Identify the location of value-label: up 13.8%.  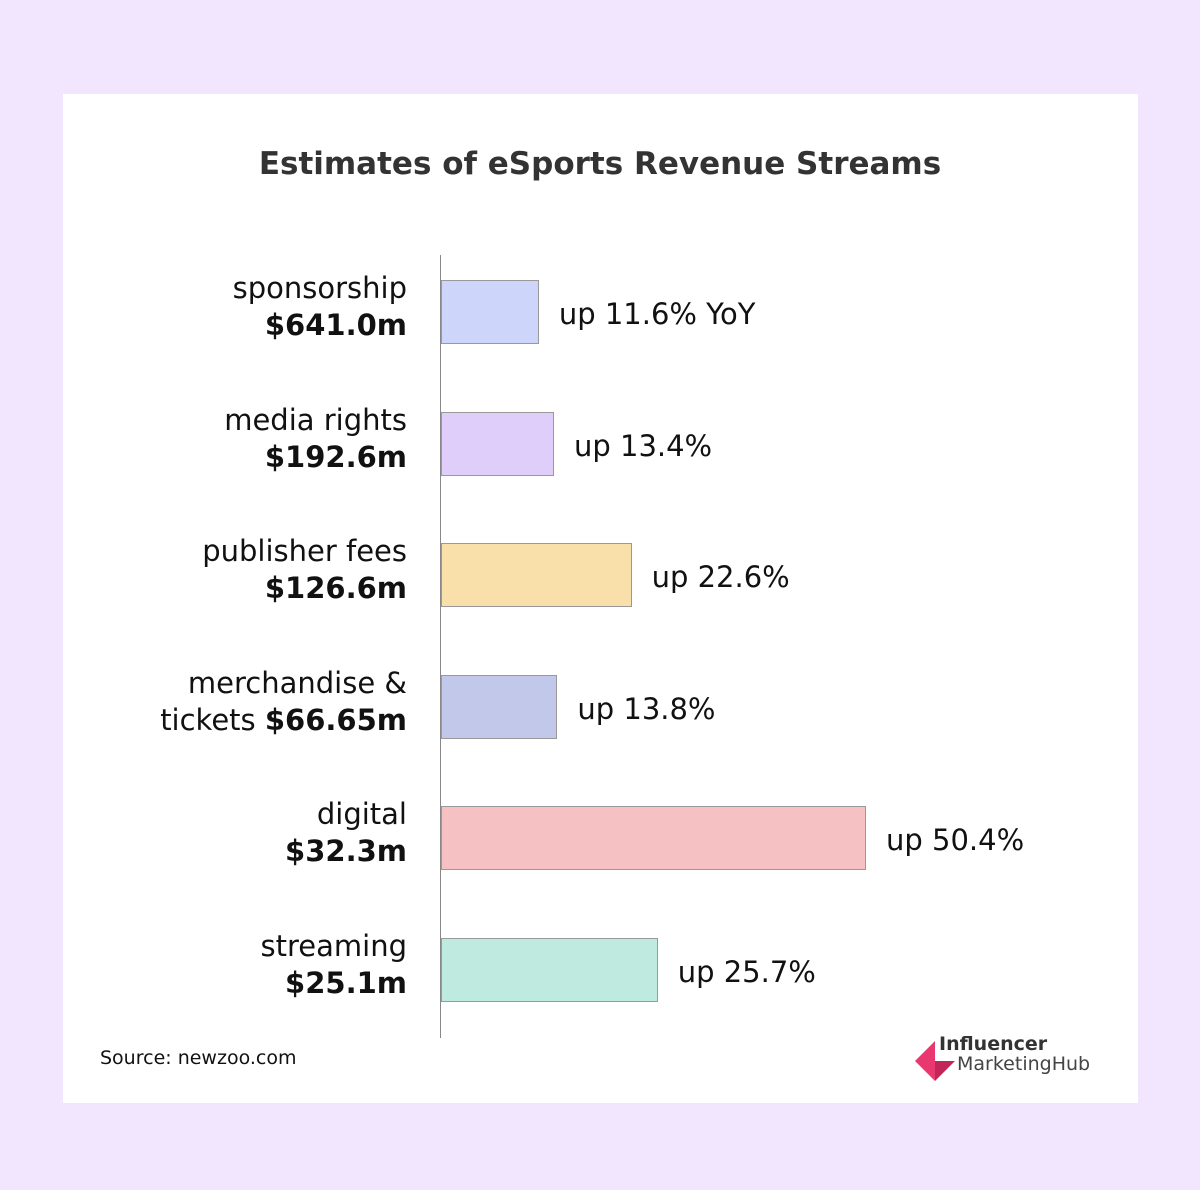
(646, 708).